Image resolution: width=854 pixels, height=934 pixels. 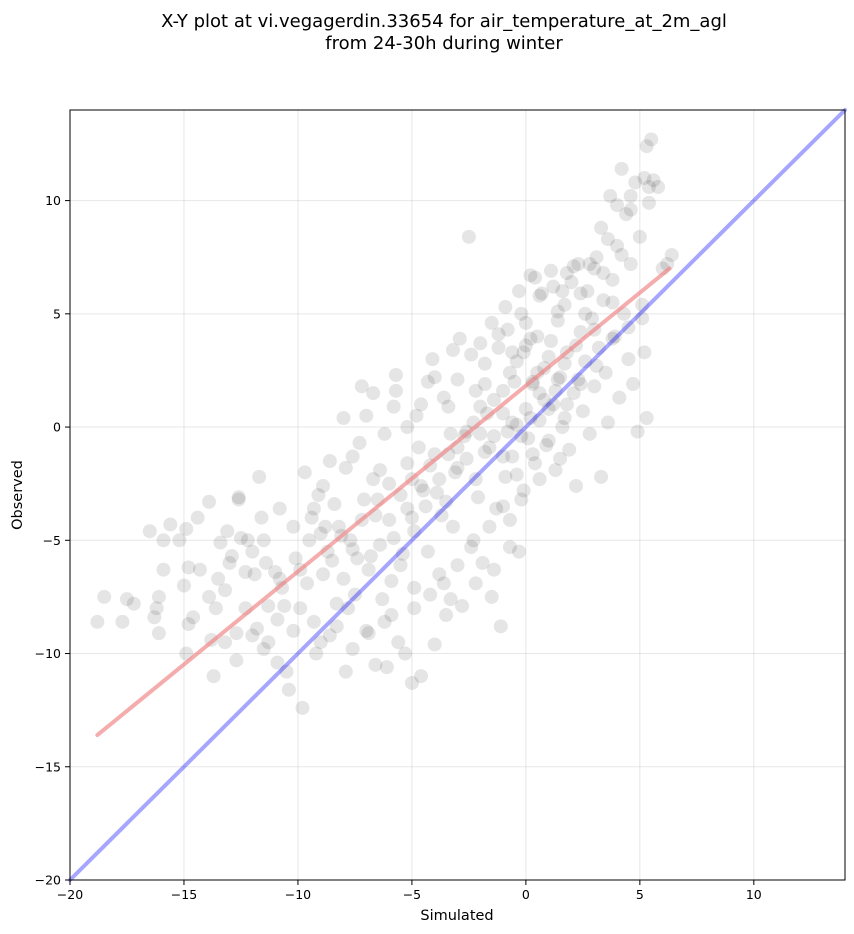 I want to click on y-tick-label-4: 0, so click(x=57, y=427).